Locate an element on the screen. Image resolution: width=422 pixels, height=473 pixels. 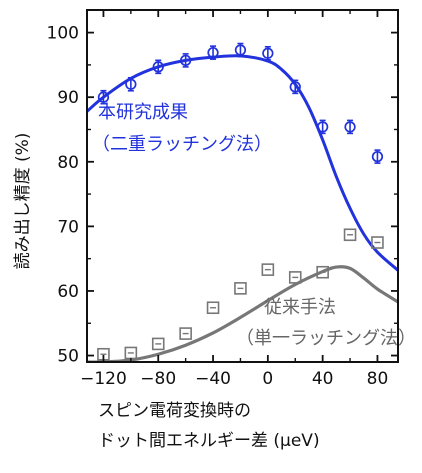
y-tick-label-3: 80 is located at coordinates (68, 163).